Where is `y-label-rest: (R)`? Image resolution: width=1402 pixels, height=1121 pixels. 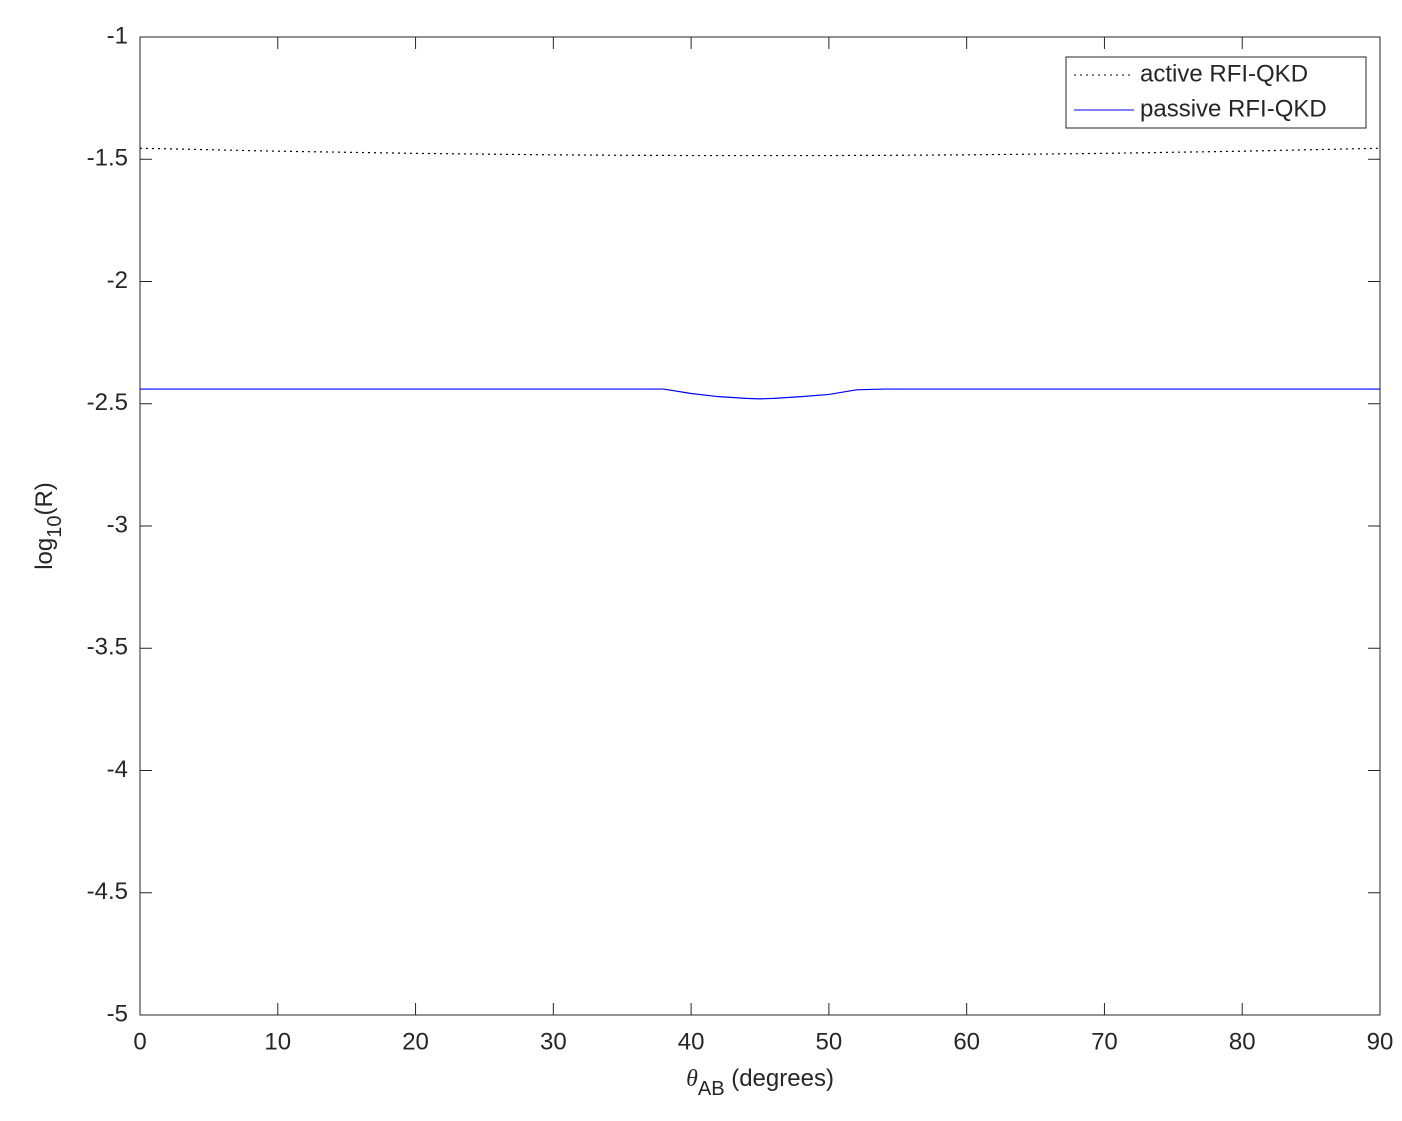 y-label-rest: (R) is located at coordinates (44, 498).